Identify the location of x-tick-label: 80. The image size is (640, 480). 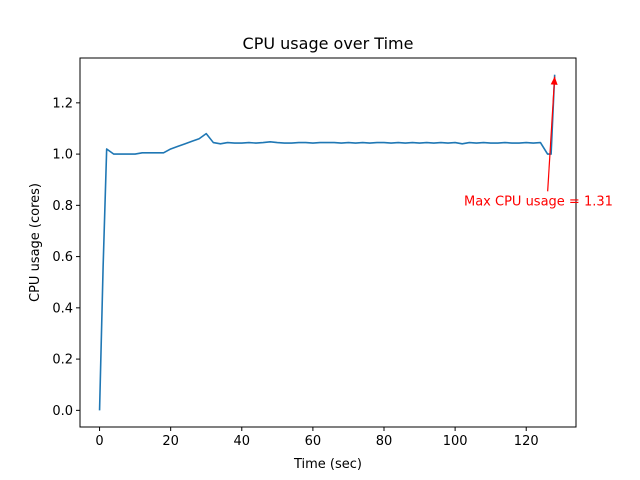
(384, 441).